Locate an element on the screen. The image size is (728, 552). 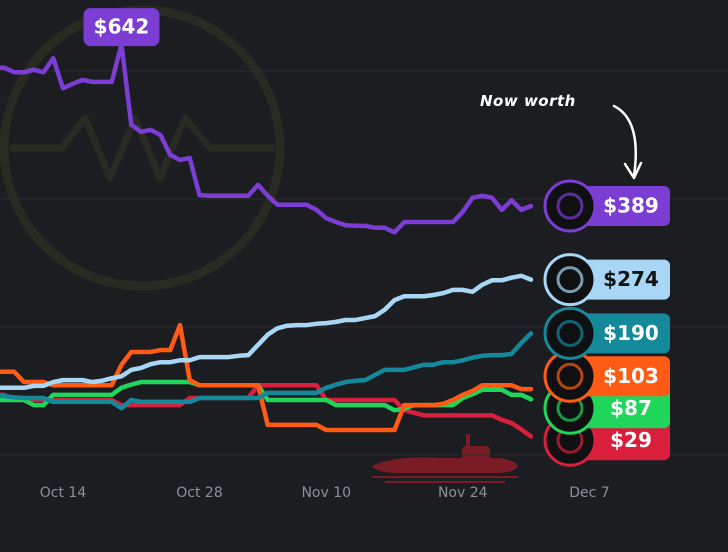
x-tick-label: Dec 7 is located at coordinates (589, 493).